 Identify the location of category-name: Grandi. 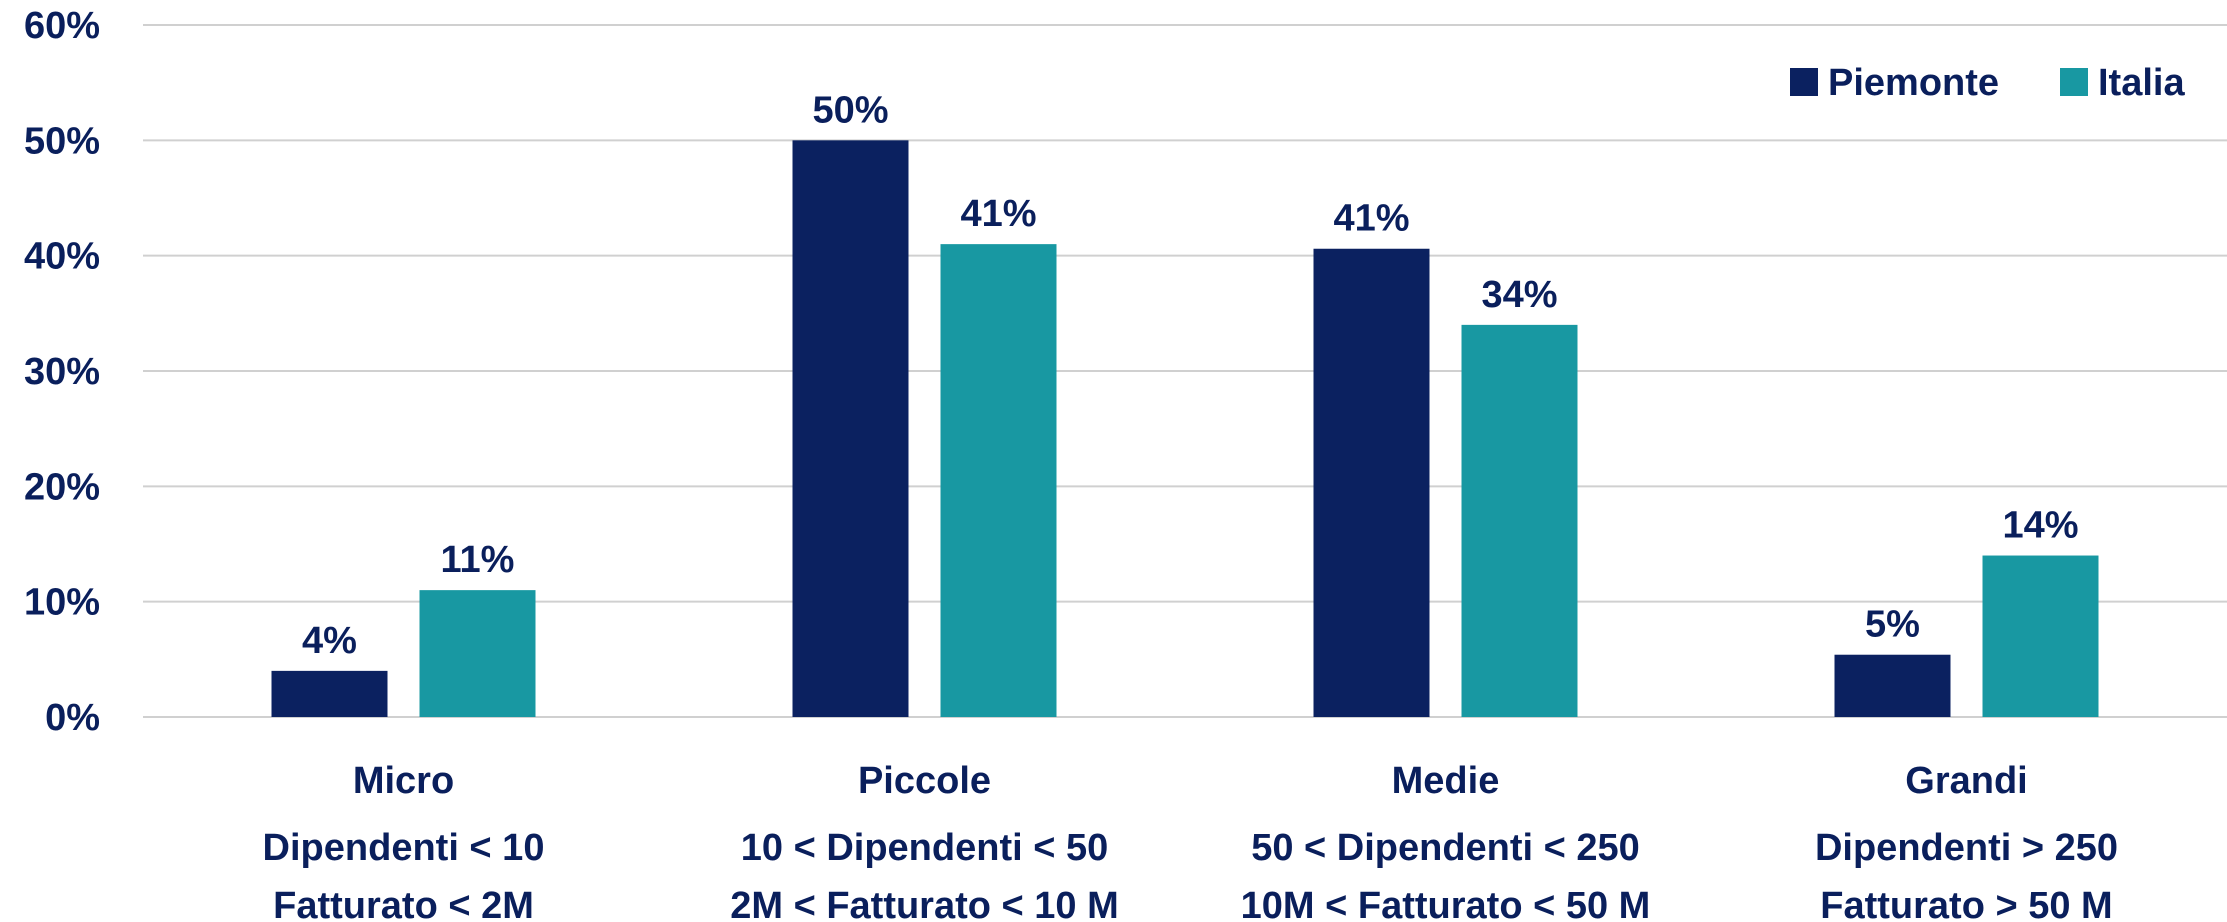
(1966, 781).